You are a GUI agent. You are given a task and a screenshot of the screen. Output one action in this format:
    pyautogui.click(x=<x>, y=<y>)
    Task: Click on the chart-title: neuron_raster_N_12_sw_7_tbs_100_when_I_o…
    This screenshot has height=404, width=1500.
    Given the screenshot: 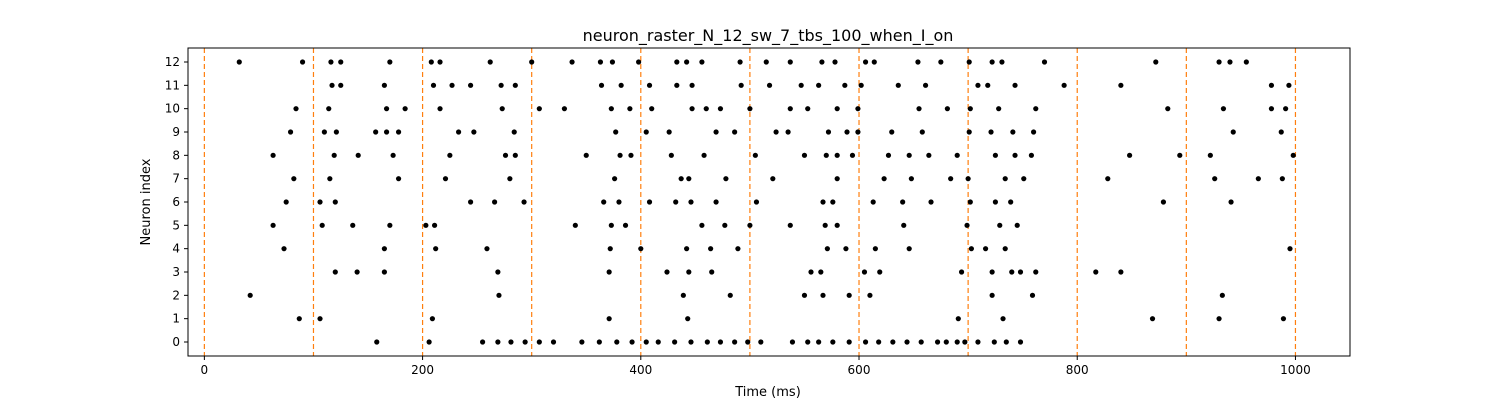 What is the action you would take?
    pyautogui.click(x=768, y=36)
    